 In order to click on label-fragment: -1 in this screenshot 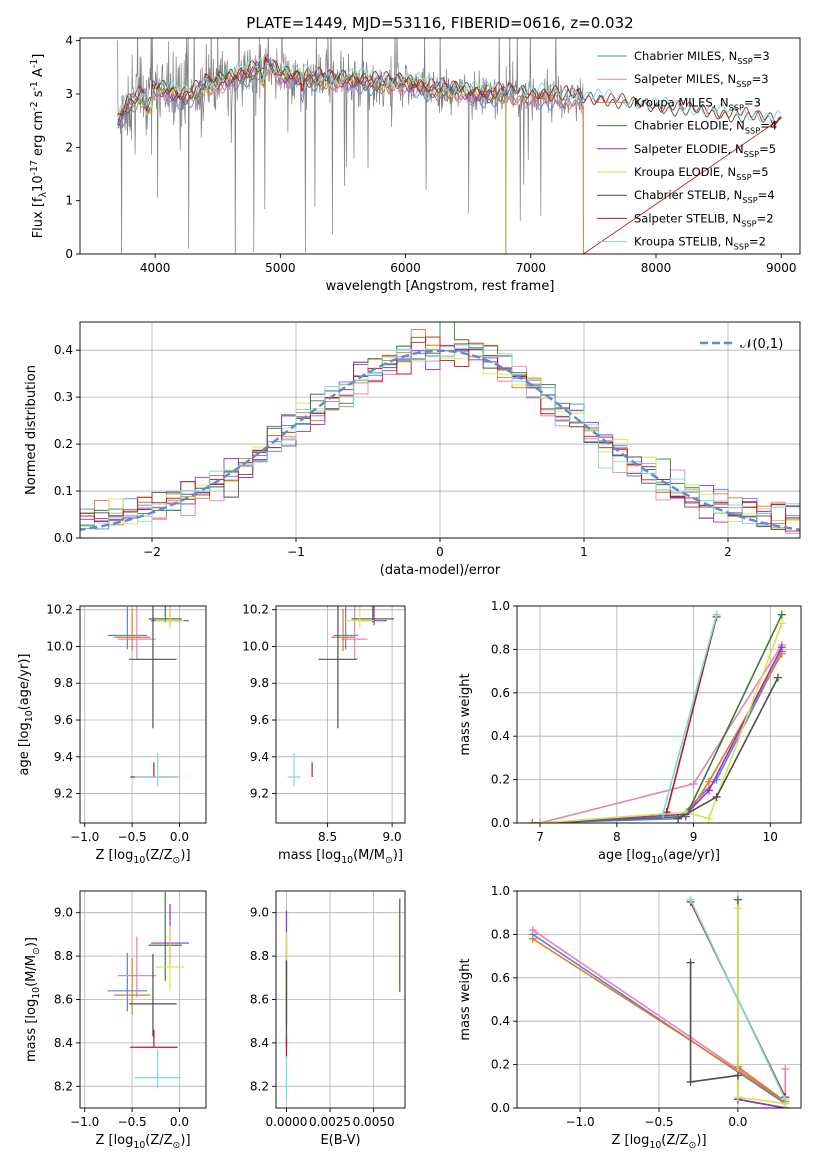, I will do `click(34, 85)`.